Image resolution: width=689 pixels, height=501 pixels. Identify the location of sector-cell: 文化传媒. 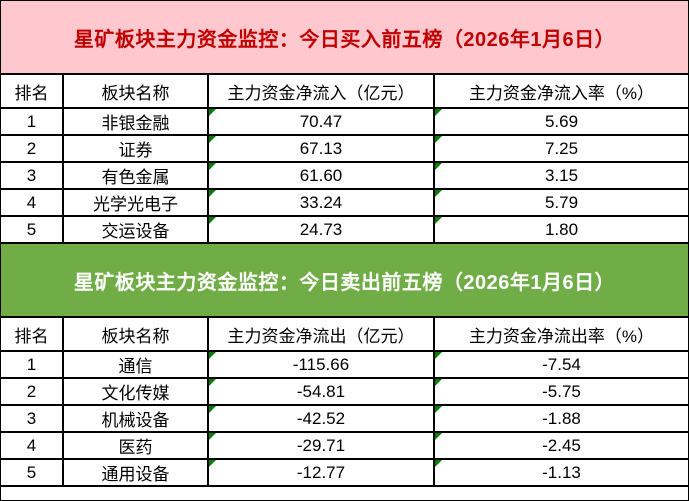
(135, 391).